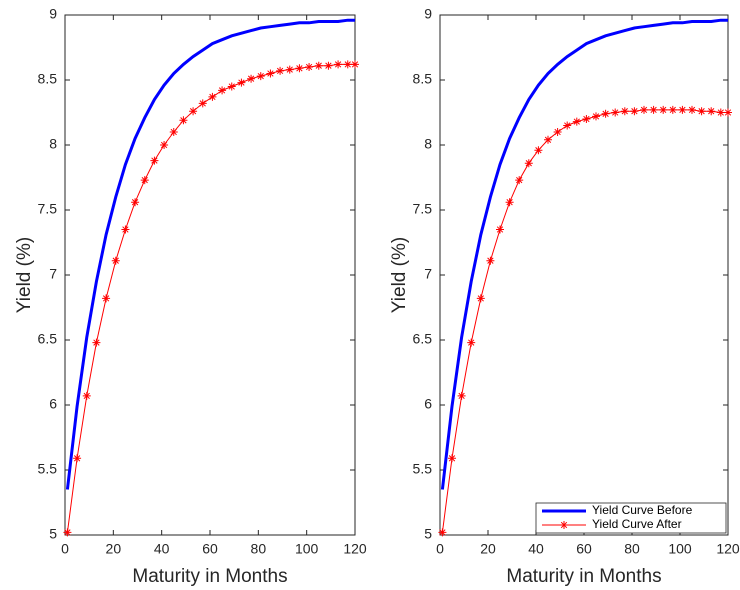 This screenshot has height=590, width=740. Describe the element at coordinates (53, 144) in the screenshot. I see `y-tick-label: 8` at that location.